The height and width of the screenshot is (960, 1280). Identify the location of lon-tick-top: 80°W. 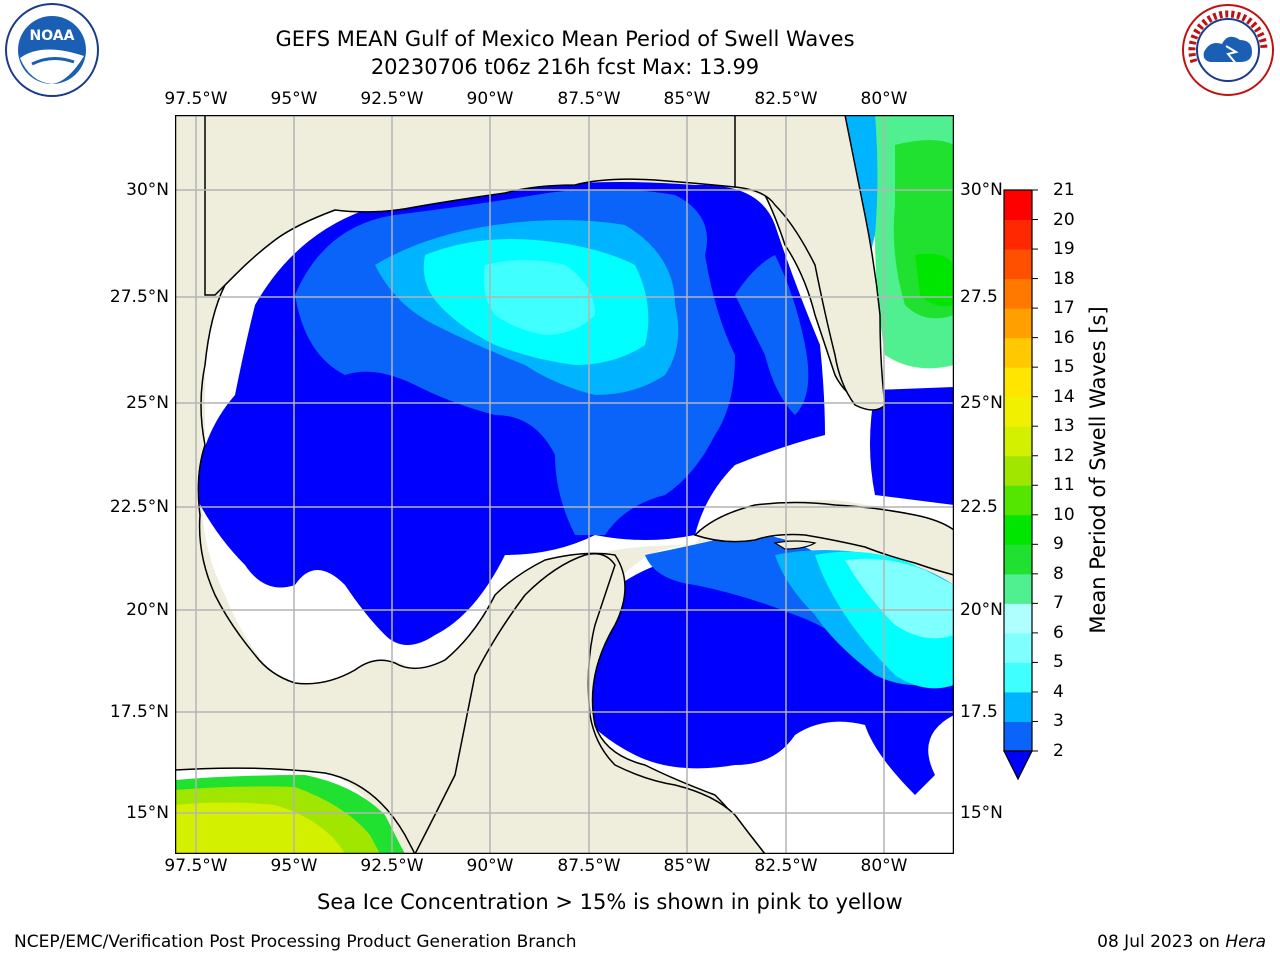
(884, 99).